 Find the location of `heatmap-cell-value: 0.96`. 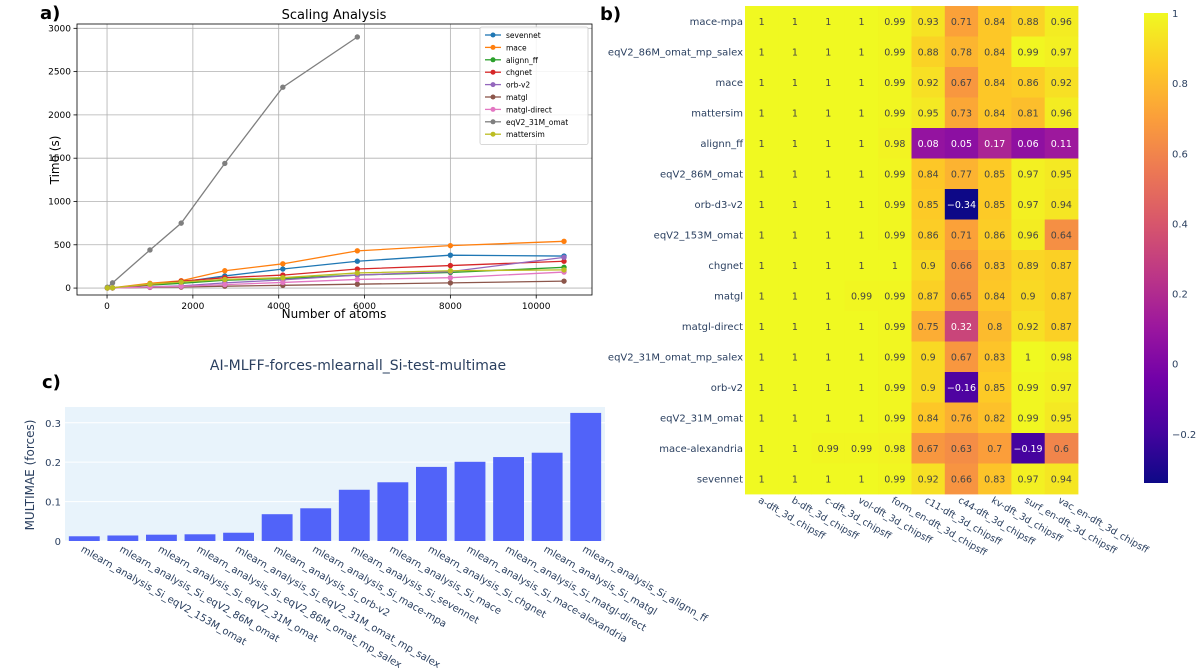

heatmap-cell-value: 0.96 is located at coordinates (1061, 113).